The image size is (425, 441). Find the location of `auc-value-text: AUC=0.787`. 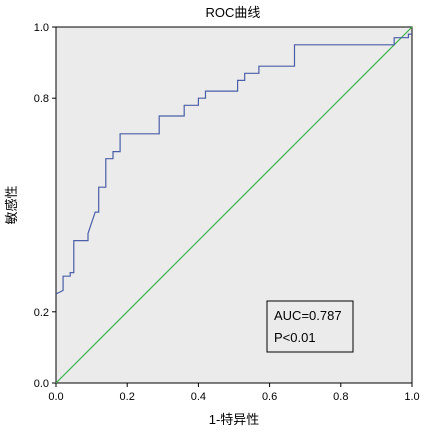

auc-value-text: AUC=0.787 is located at coordinates (308, 315).